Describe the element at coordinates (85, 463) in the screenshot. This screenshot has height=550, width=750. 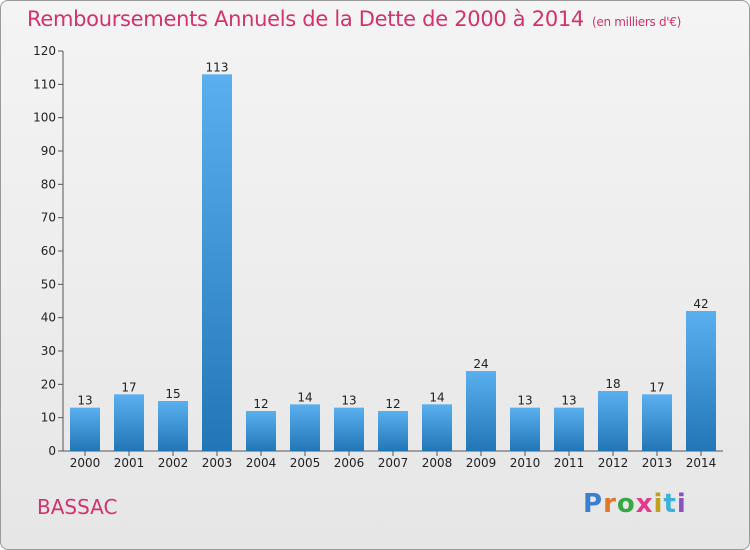
I see `x-tick-label: 2000` at that location.